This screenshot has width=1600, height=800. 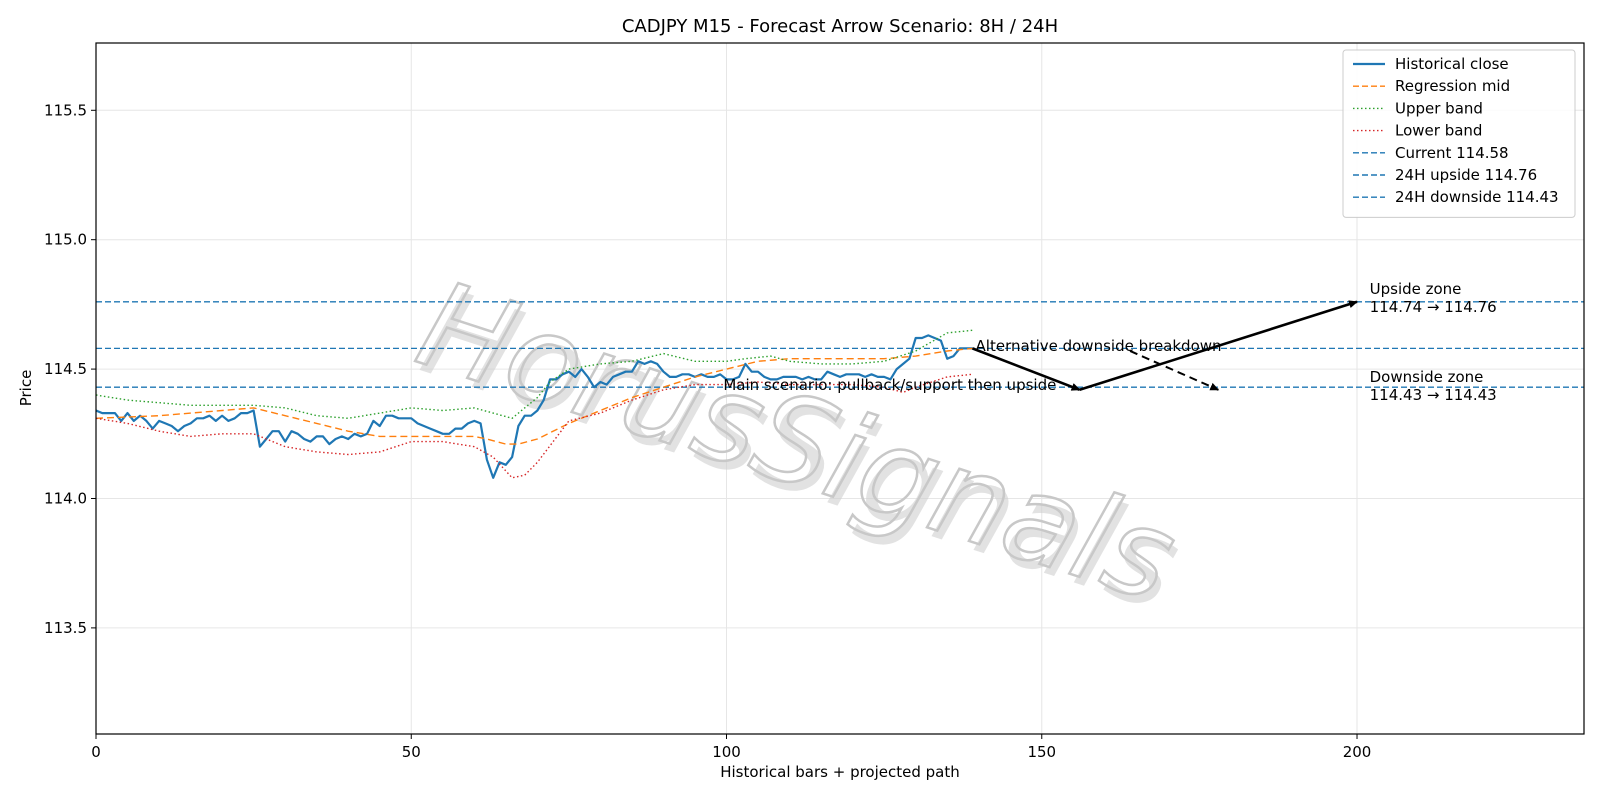 What do you see at coordinates (1466, 175) in the screenshot?
I see `legend-label-5: 24H upside 114.76` at bounding box center [1466, 175].